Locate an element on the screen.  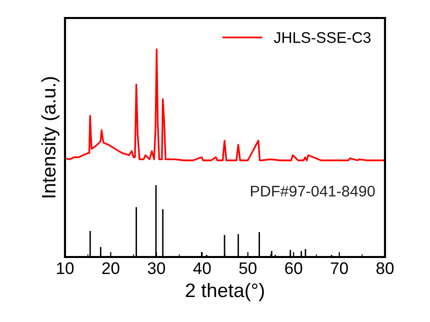
x-tick-label: 50 is located at coordinates (247, 268).